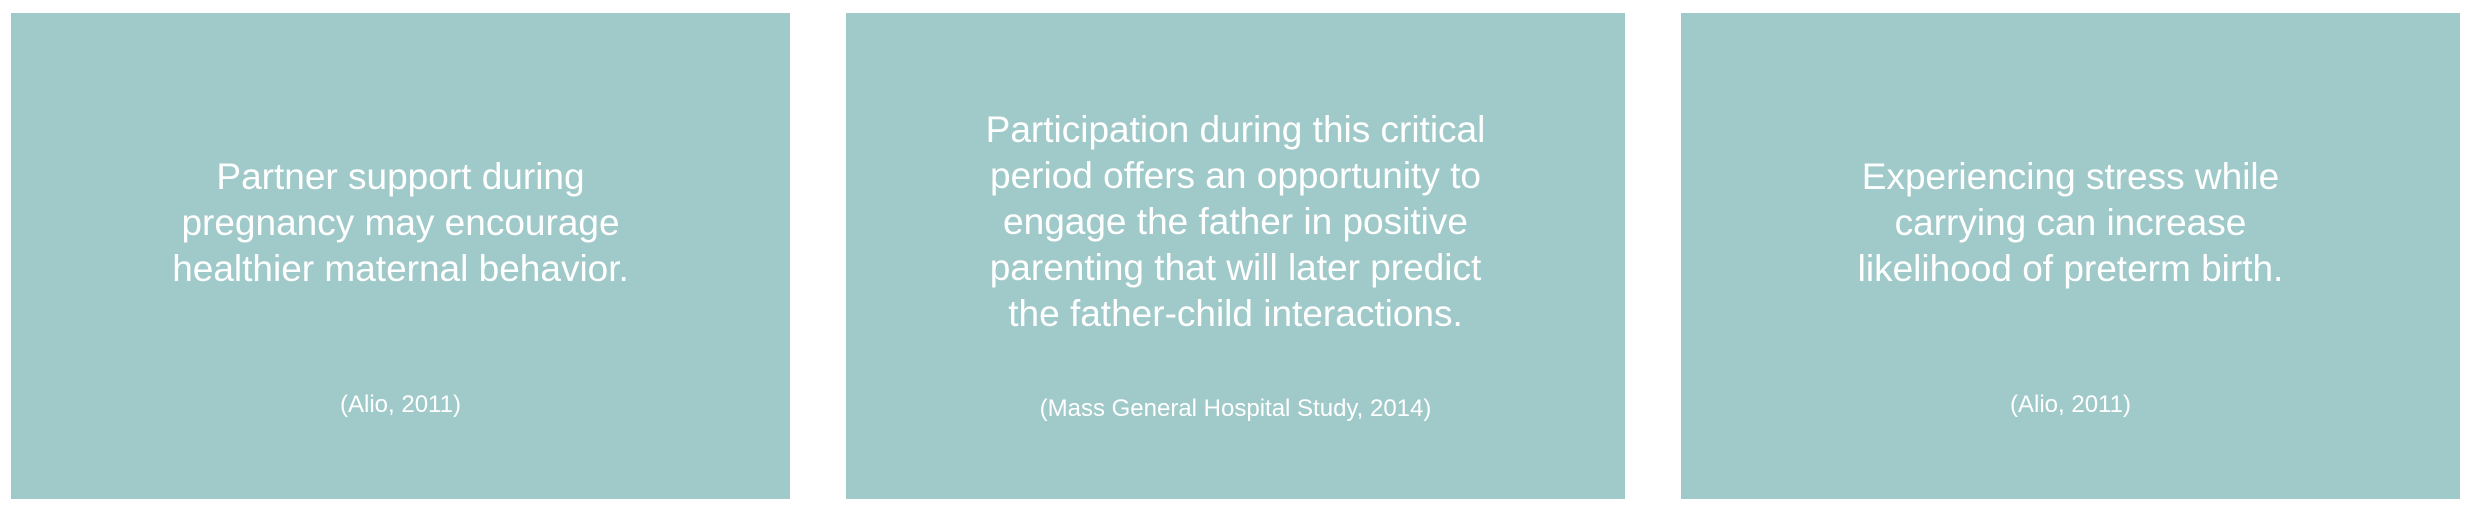 This screenshot has height=512, width=2472. I want to click on quote-line: carrying can increase, so click(2070, 222).